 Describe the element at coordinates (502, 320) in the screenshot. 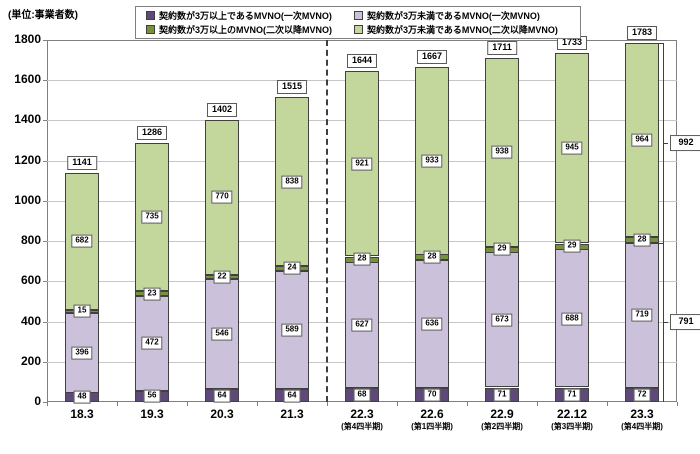

I see `segment-value-label: 673` at that location.